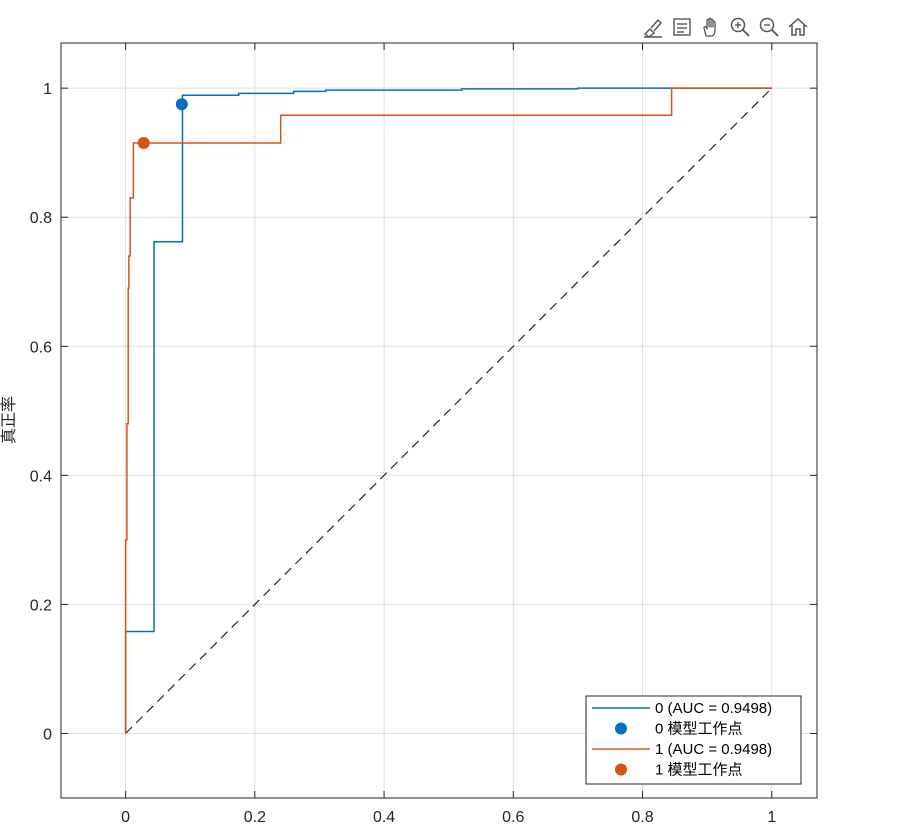 Image resolution: width=900 pixels, height=829 pixels. What do you see at coordinates (513, 816) in the screenshot?
I see `x-tick-label: 0.6` at bounding box center [513, 816].